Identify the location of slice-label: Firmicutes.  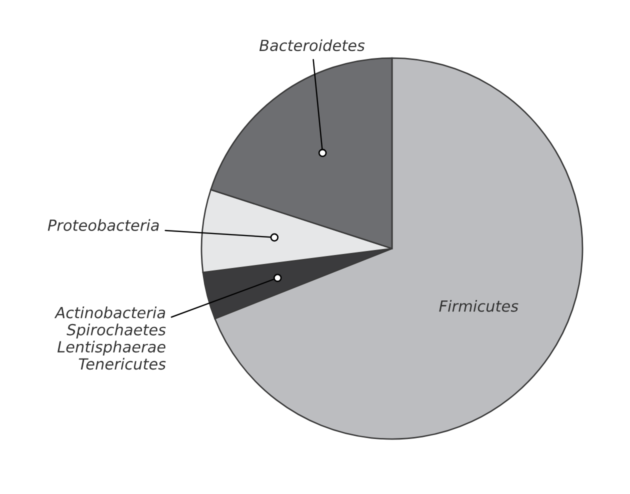
(478, 306).